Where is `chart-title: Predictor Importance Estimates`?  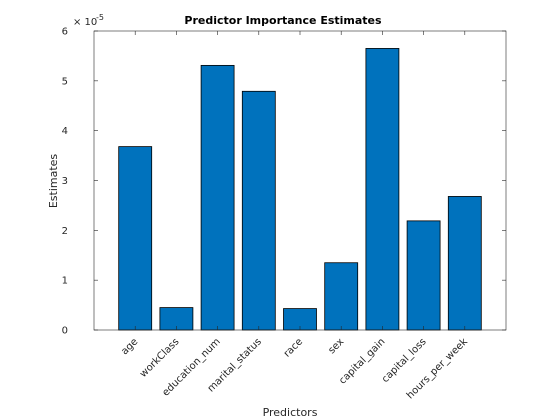
chart-title: Predictor Importance Estimates is located at coordinates (283, 20).